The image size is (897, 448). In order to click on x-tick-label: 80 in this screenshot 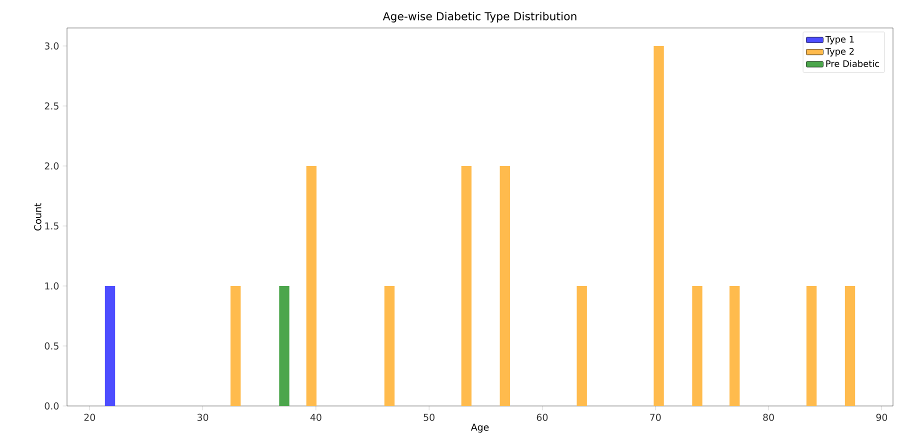, I will do `click(768, 417)`.